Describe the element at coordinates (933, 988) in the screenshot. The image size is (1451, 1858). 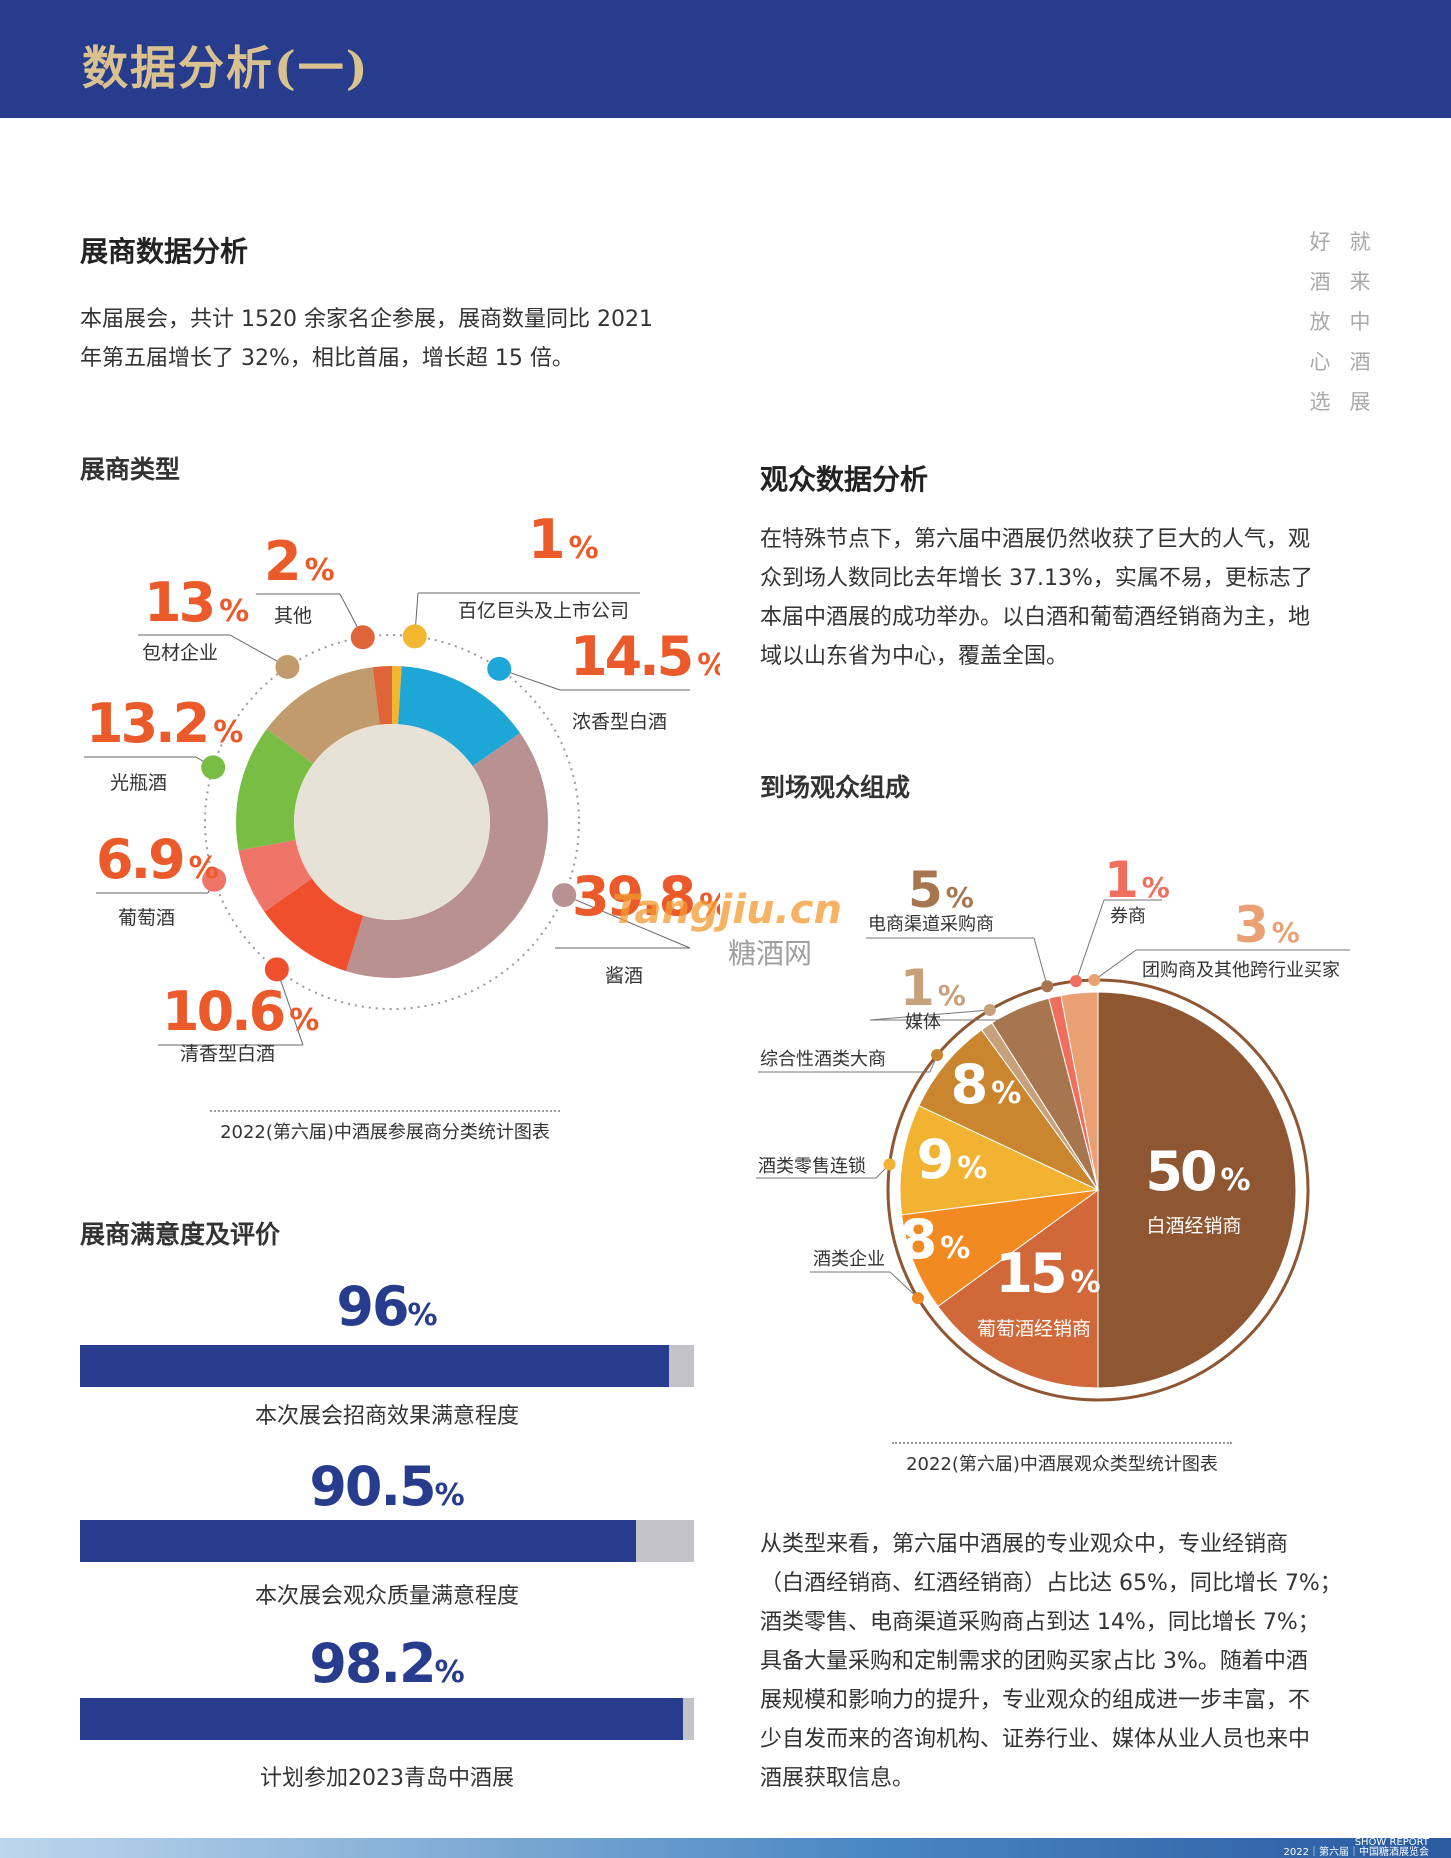
I see `pie-value-label: 1%` at that location.